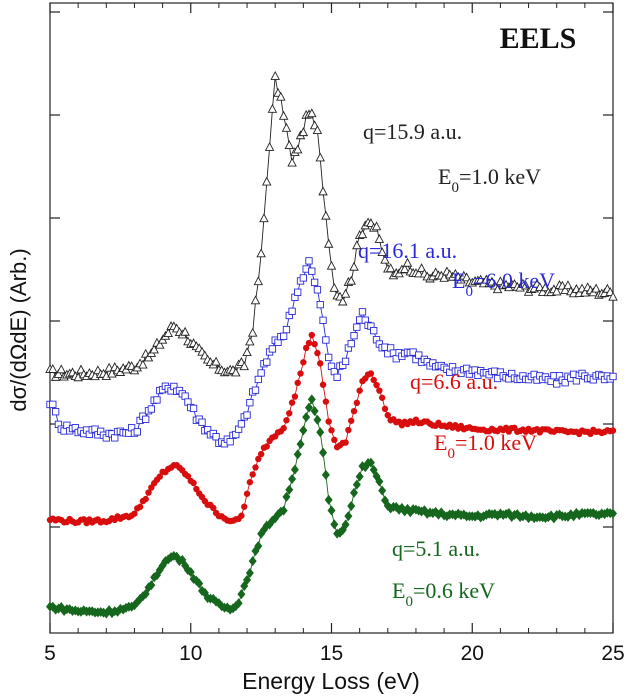 The image size is (631, 698). I want to click on x-tick-label: 25, so click(612, 653).